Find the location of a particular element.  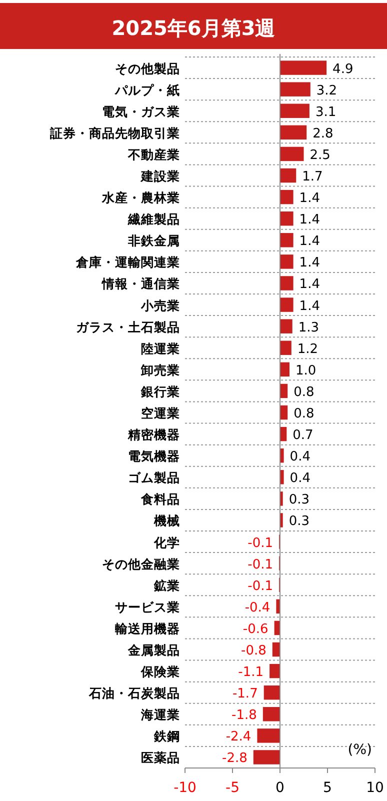

data-label: -0.6 is located at coordinates (255, 629).